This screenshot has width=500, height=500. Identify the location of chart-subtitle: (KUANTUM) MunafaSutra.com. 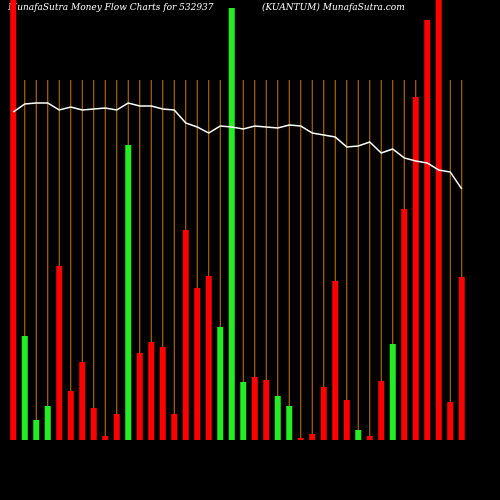
(333, 7).